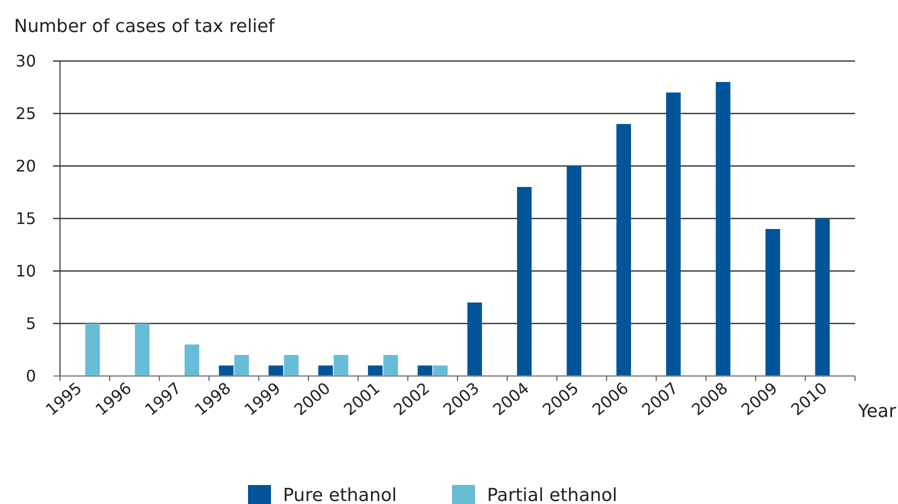  What do you see at coordinates (877, 411) in the screenshot?
I see `x-axis-title: Year` at bounding box center [877, 411].